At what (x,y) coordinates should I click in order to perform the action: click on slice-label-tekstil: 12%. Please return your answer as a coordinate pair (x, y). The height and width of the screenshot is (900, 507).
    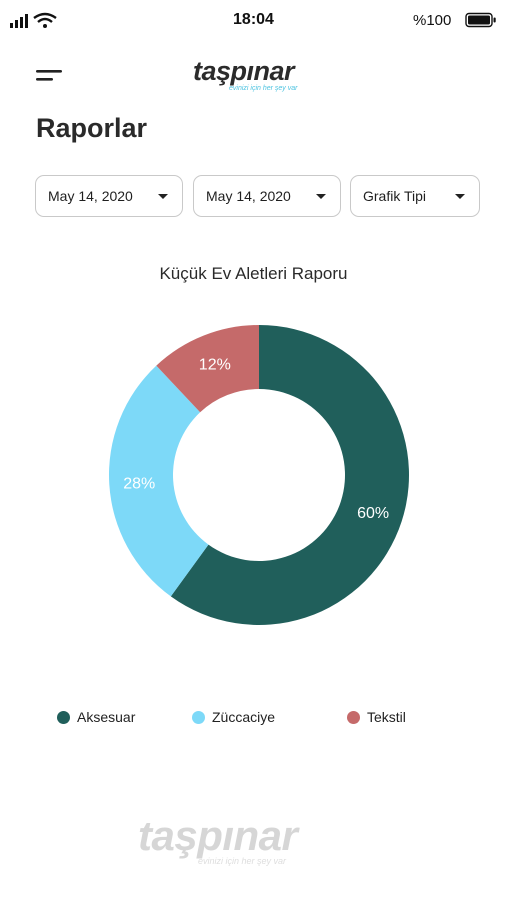
    Looking at the image, I should click on (215, 364).